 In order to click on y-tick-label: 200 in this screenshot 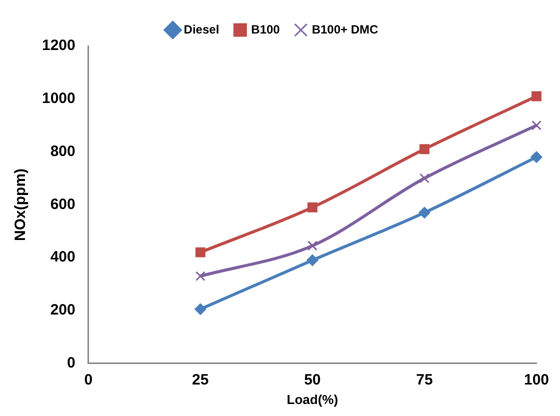, I will do `click(63, 310)`.